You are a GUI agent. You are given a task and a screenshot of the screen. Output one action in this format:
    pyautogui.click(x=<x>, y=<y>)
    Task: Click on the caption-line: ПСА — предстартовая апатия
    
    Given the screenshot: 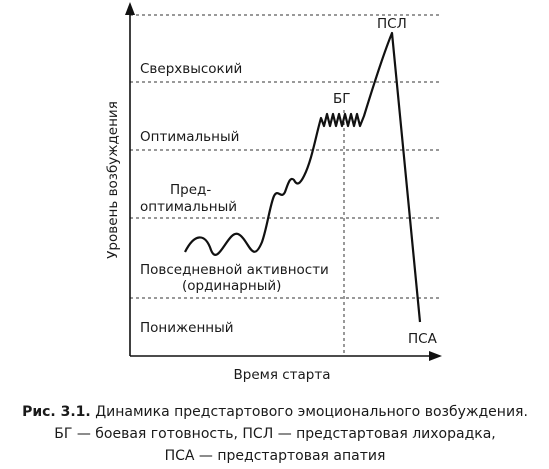 What is the action you would take?
    pyautogui.click(x=275, y=456)
    